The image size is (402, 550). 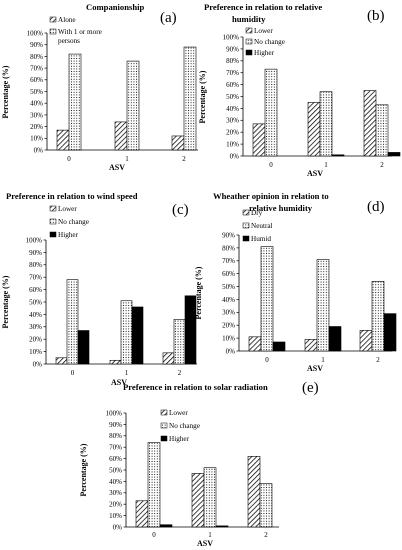 What do you see at coordinates (281, 208) in the screenshot?
I see `chart-title-d-line-2: relative humidity` at bounding box center [281, 208].